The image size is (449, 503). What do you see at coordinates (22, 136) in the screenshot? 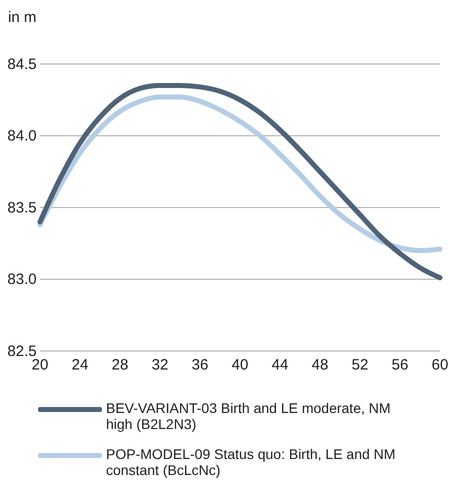
I see `y-tick-label: 84.0` at bounding box center [22, 136].